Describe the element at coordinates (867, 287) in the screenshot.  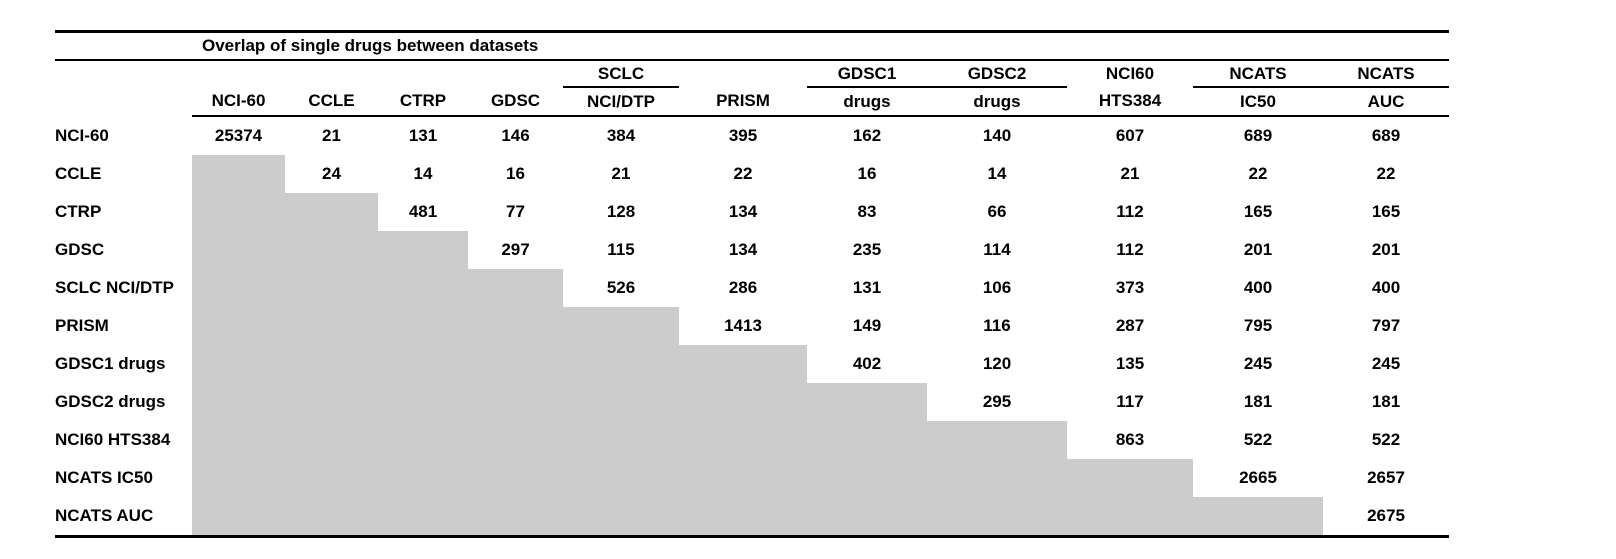
I see `cell-value: 131` at that location.